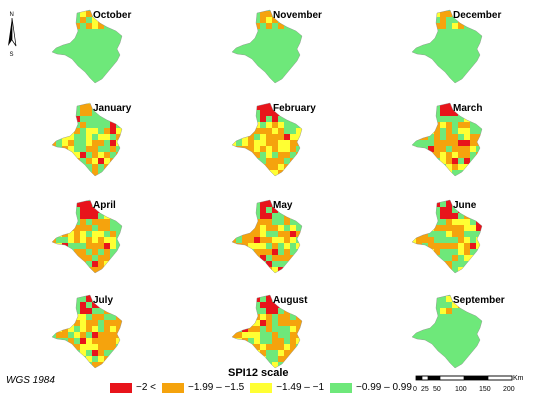 The height and width of the screenshot is (401, 550). I want to click on map-panel-may: May, so click(267, 236).